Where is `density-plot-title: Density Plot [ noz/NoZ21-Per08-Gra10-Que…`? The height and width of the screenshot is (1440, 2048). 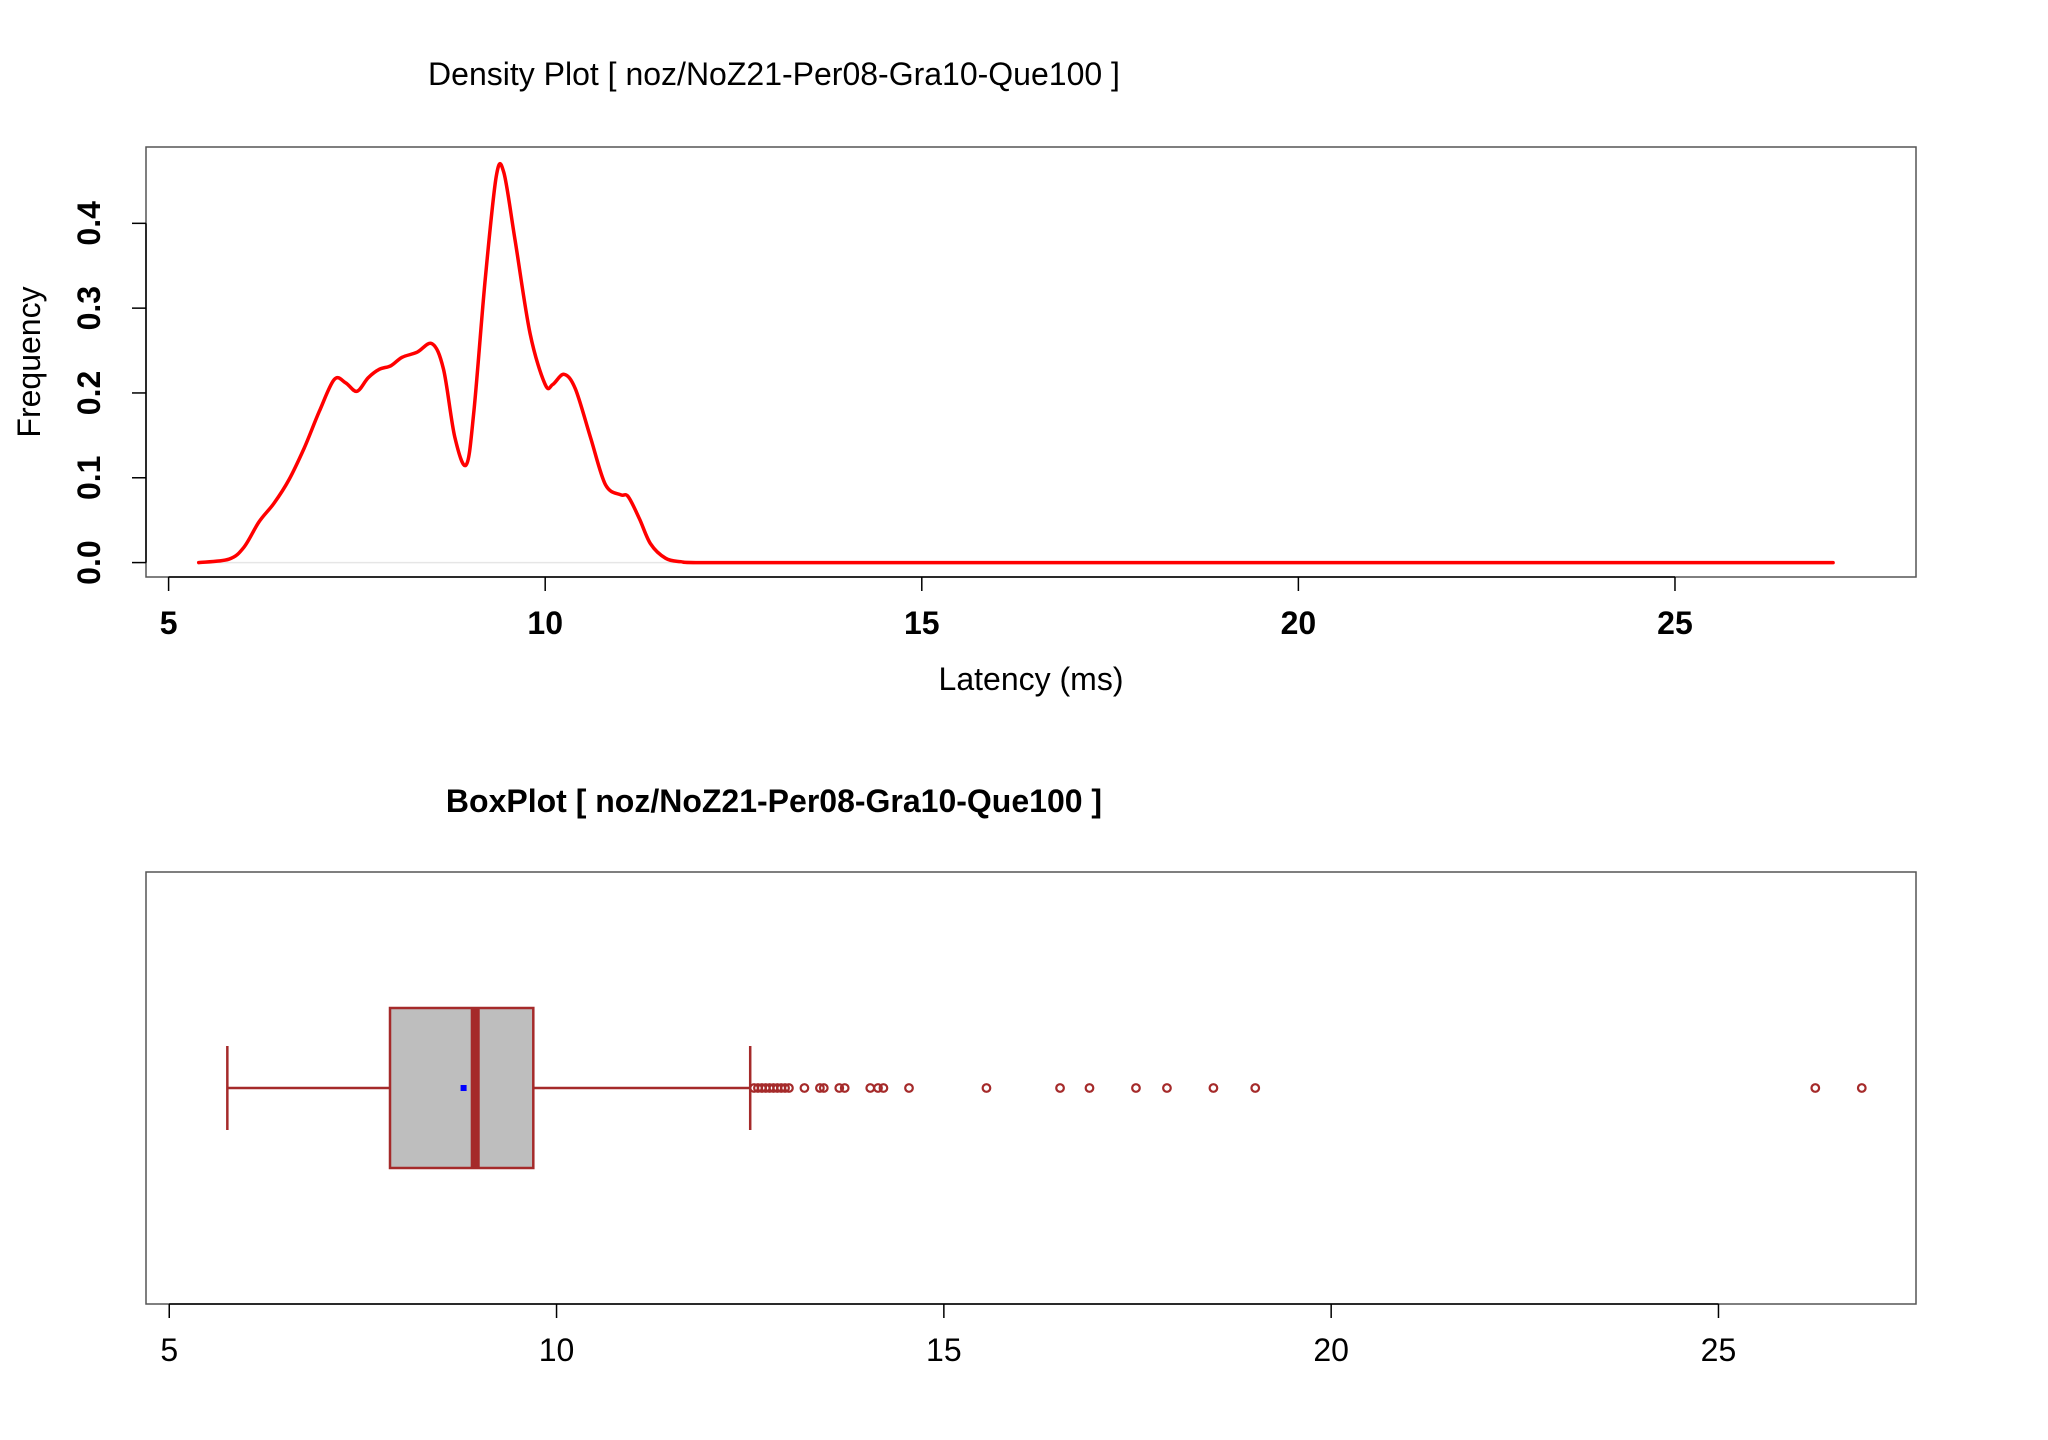 density-plot-title: Density Plot [ noz/NoZ21-Per08-Gra10-Que… is located at coordinates (774, 74).